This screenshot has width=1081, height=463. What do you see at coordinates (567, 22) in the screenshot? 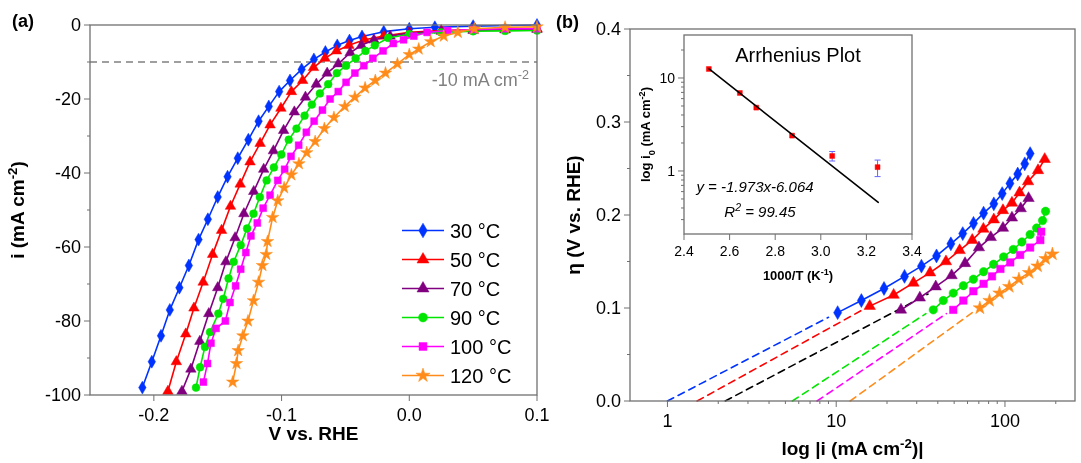
I see `text: (b)` at bounding box center [567, 22].